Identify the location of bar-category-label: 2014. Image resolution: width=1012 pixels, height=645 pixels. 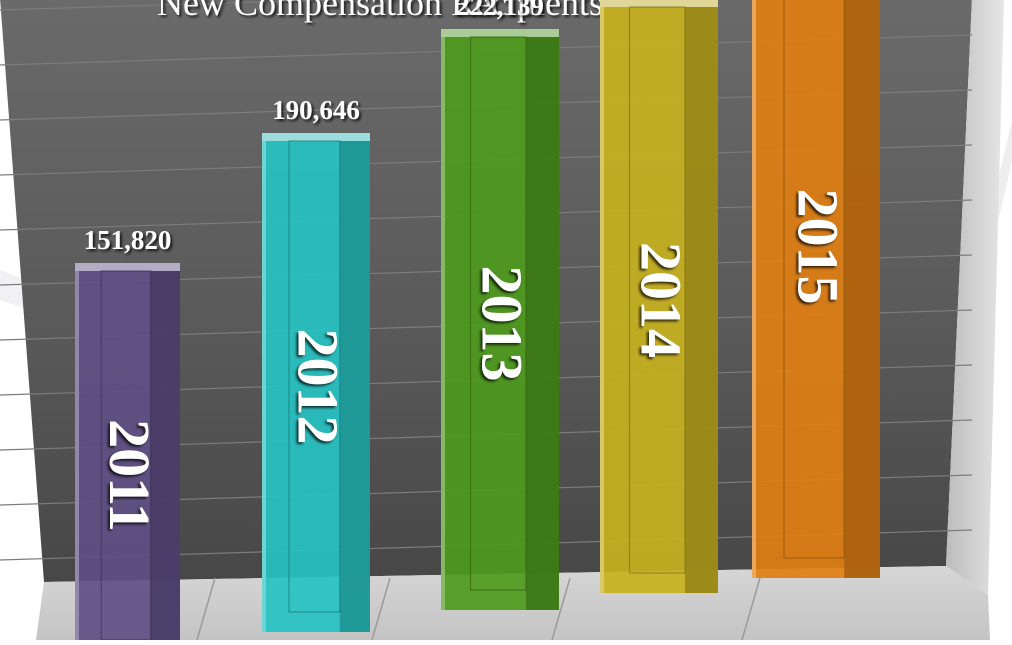
(661, 300).